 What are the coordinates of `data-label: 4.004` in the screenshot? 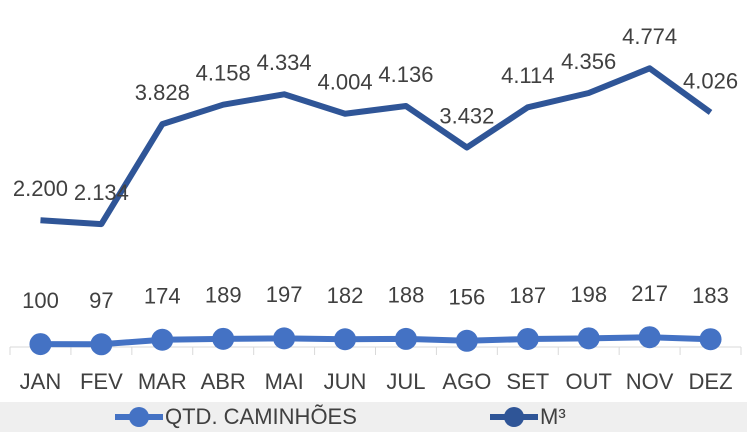 It's located at (345, 82).